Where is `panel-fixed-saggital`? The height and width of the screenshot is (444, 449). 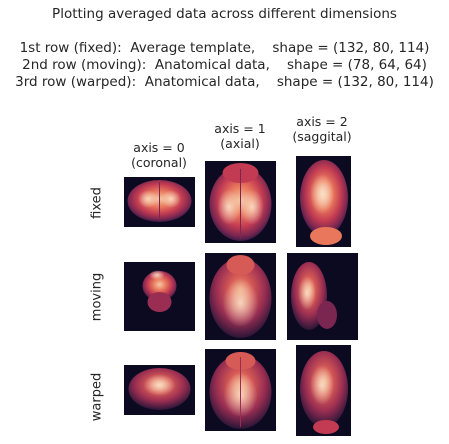 panel-fixed-saggital is located at coordinates (323, 201).